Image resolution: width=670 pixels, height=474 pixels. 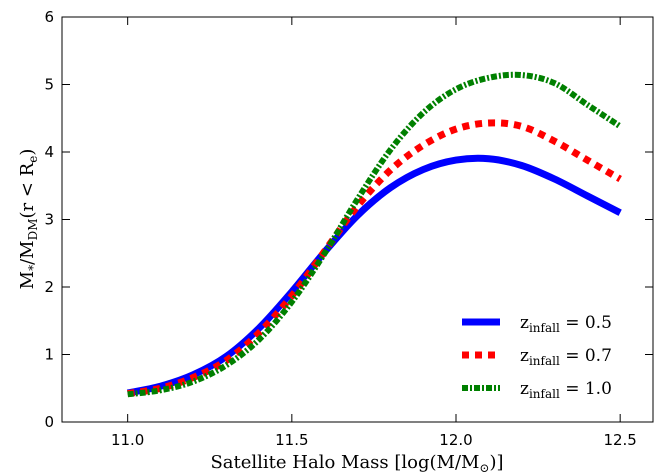 I want to click on legend-label-1: zinfall = 0.7, so click(x=566, y=357).